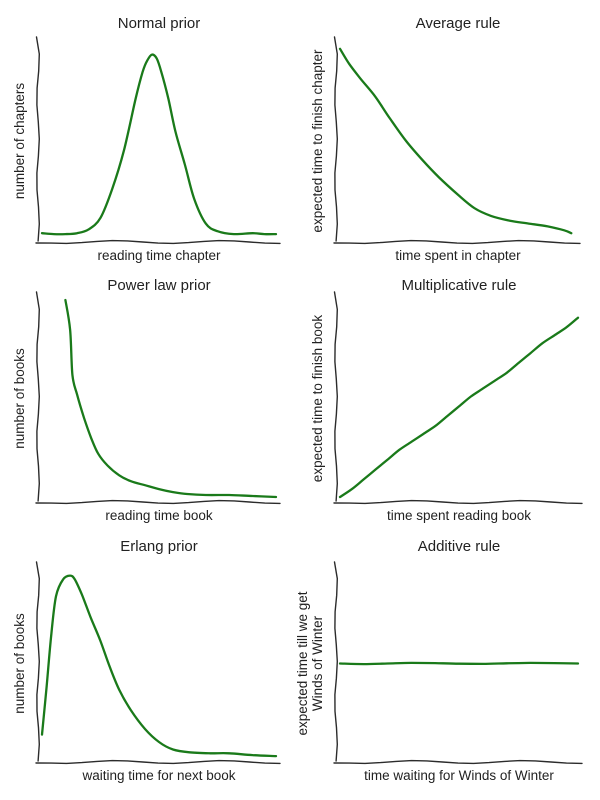 The width and height of the screenshot is (600, 800). What do you see at coordinates (158, 775) in the screenshot?
I see `x-axis-label: waiting time for next book` at bounding box center [158, 775].